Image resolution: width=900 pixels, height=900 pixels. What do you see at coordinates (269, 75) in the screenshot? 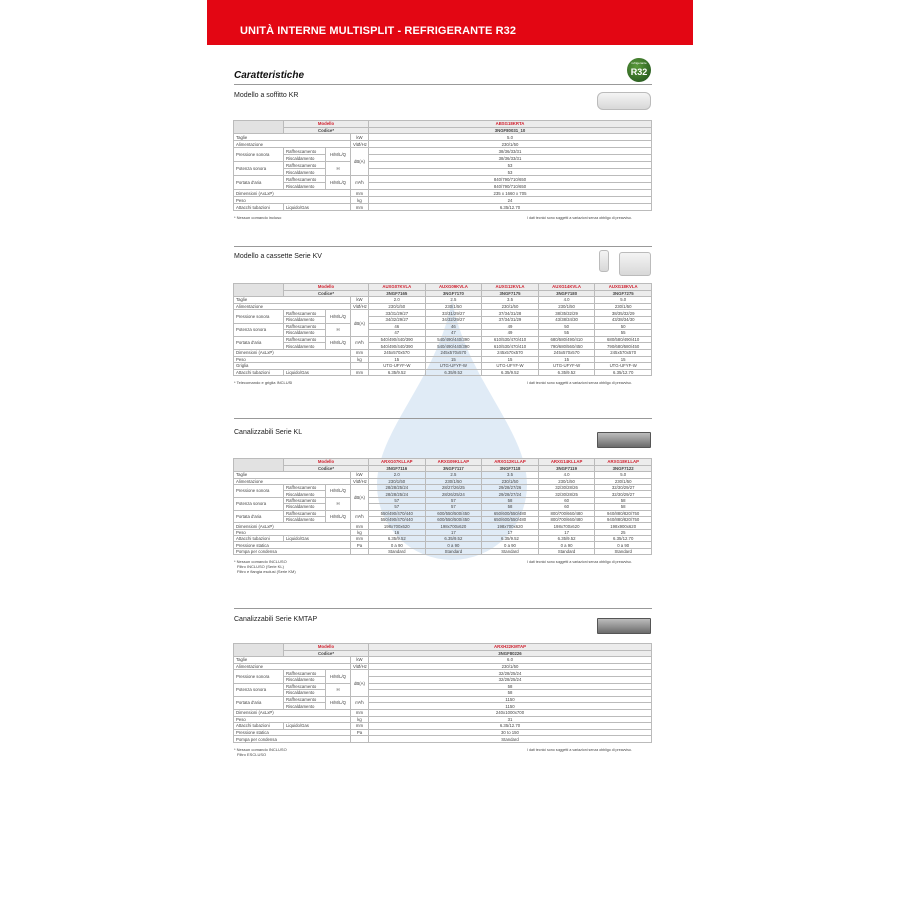
I see `section-heading: Caratteristiche` at bounding box center [269, 75].